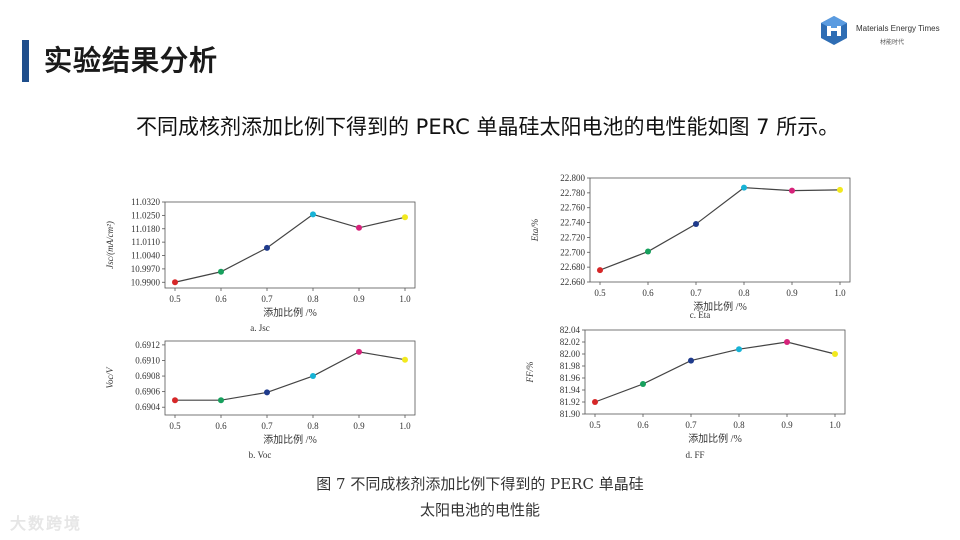 This screenshot has width=960, height=540. I want to click on y-tick-label: 10.9970, so click(146, 269).